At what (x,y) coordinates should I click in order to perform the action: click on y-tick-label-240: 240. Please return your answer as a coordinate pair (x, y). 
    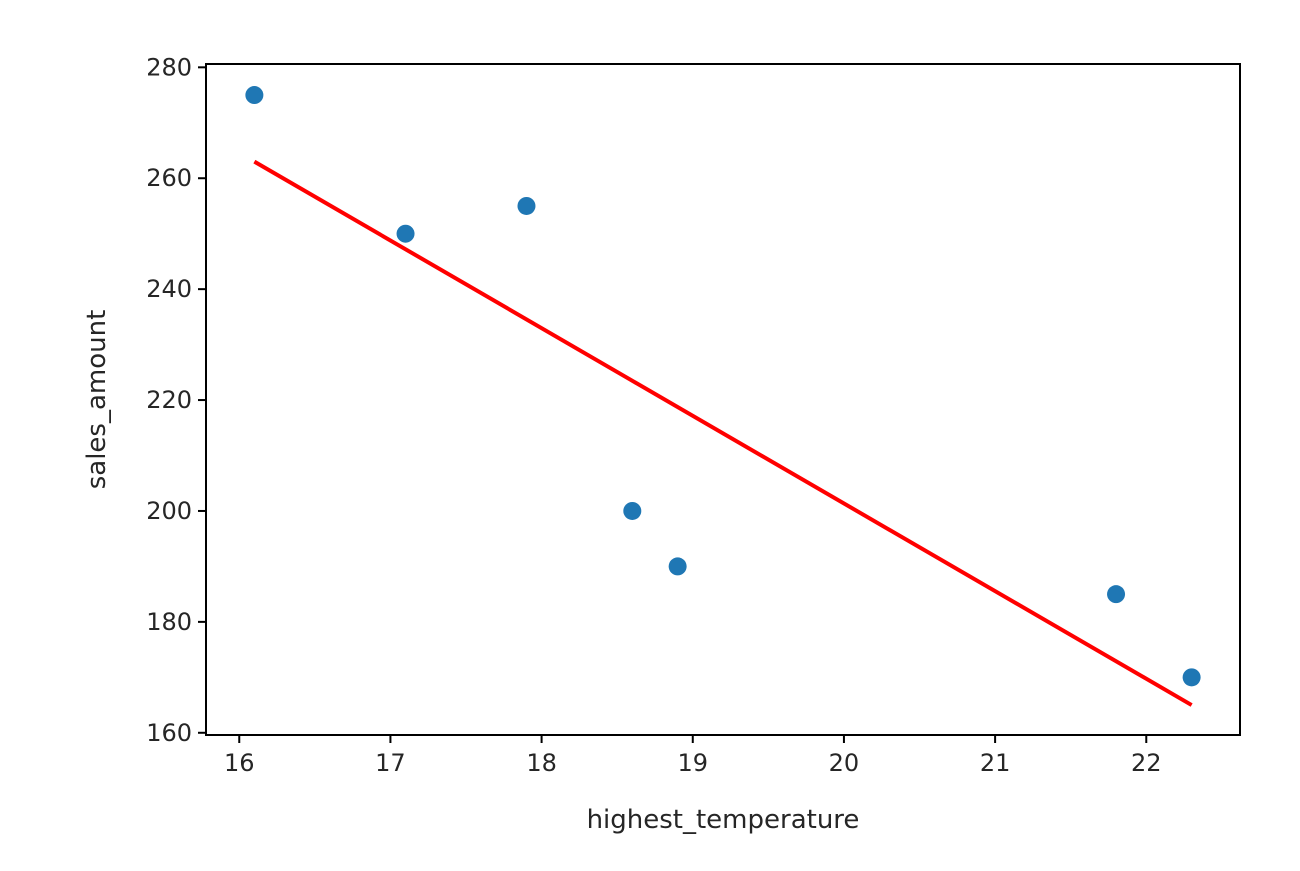
    Looking at the image, I should click on (169, 289).